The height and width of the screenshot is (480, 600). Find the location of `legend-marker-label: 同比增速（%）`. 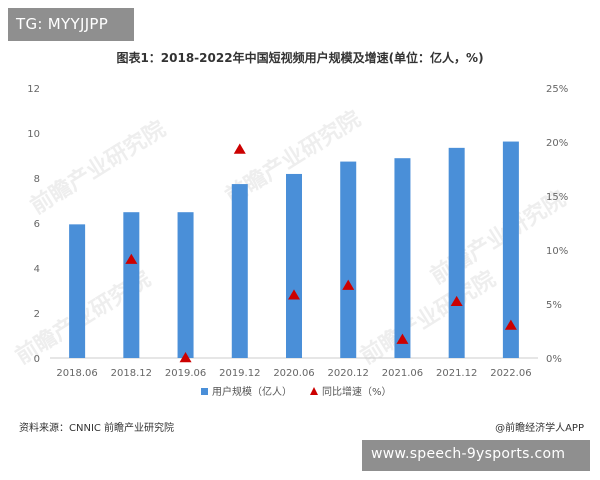

legend-marker-label: 同比增速（%） is located at coordinates (357, 391).